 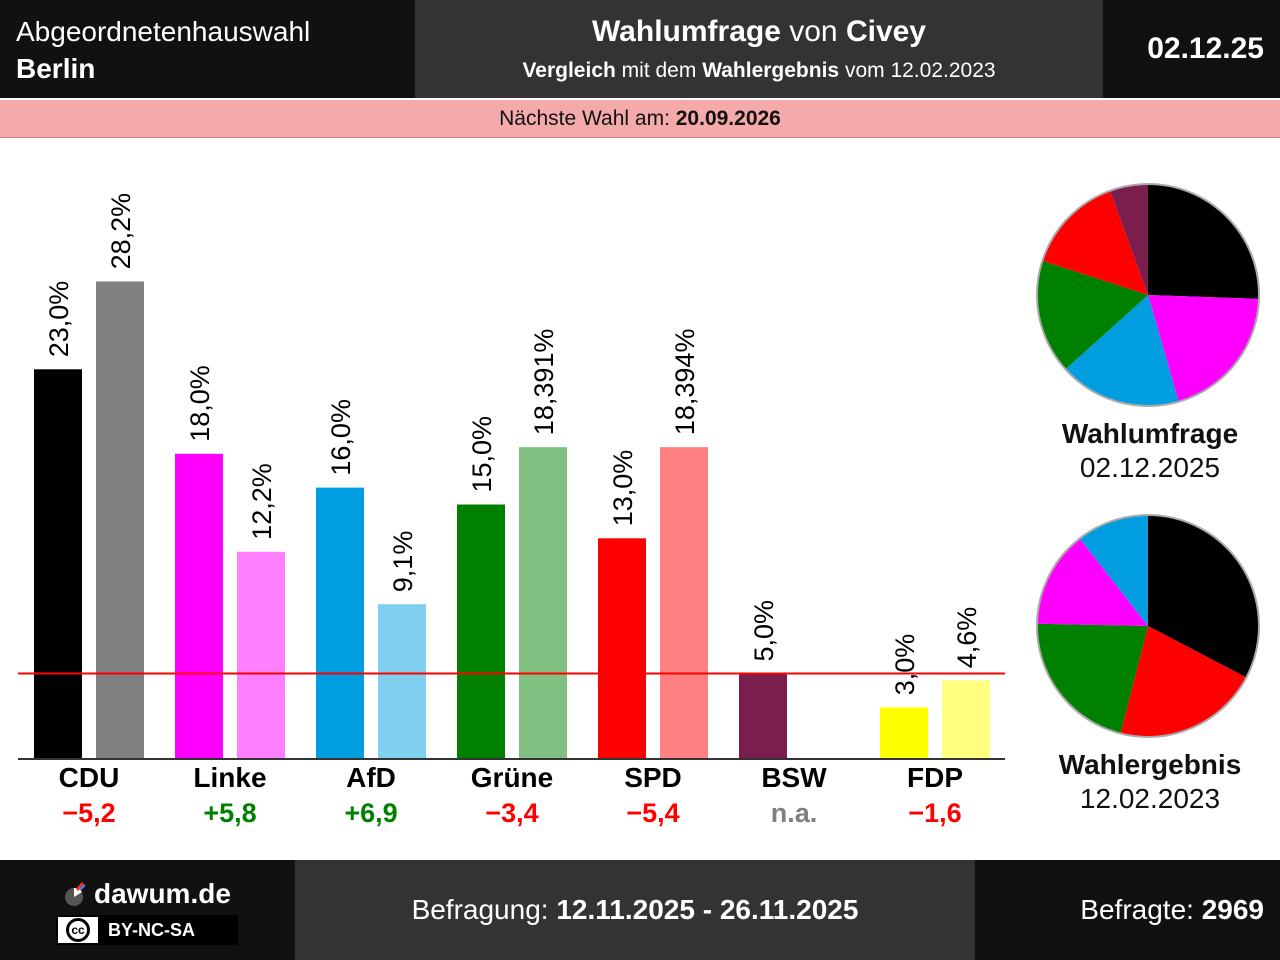 I want to click on value-label-result-2: 9,1%, so click(x=403, y=562).